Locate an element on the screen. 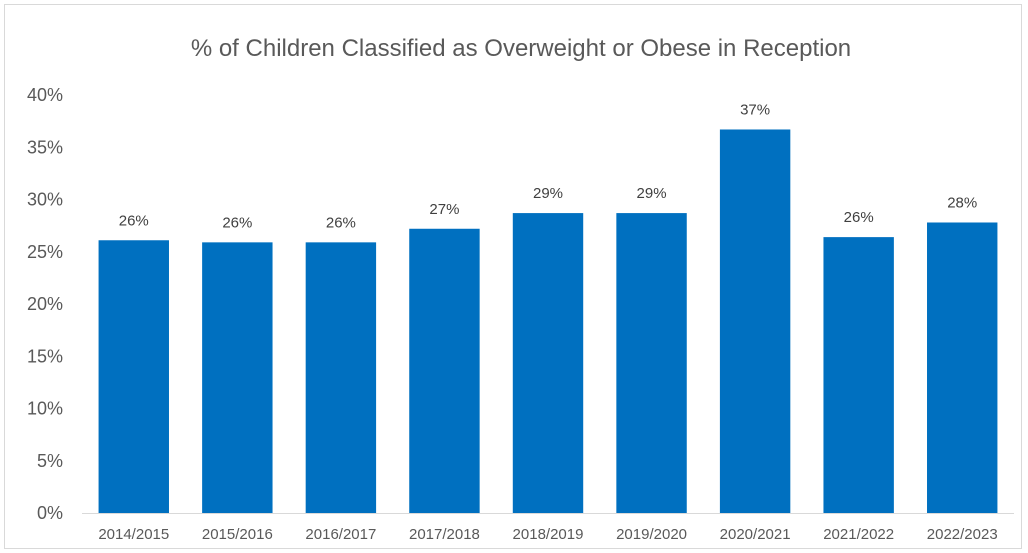  category-label: 2021/2022 is located at coordinates (858, 534).